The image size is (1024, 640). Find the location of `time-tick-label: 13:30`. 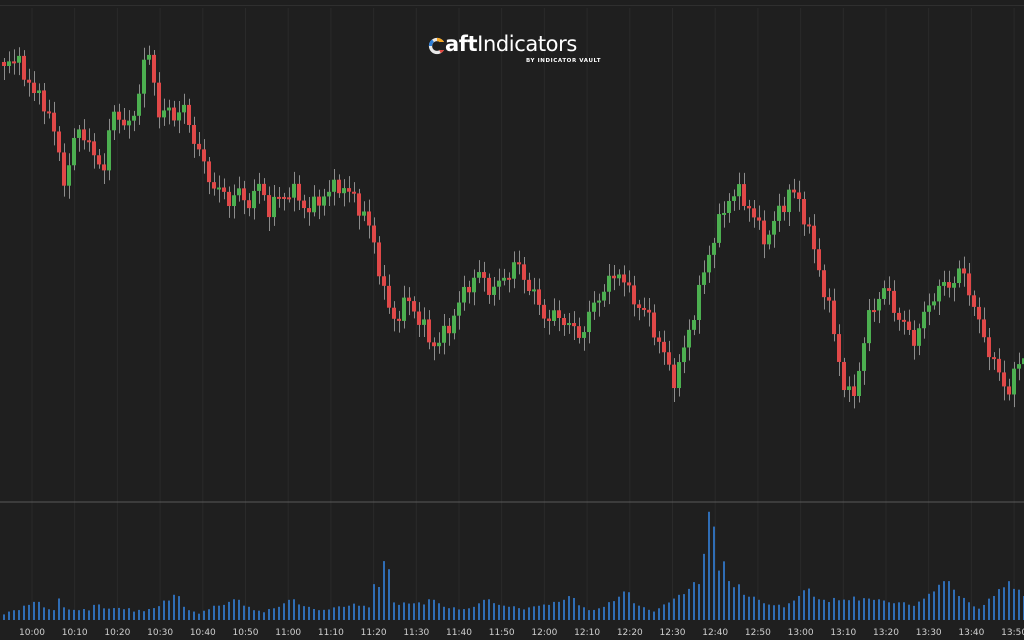

time-tick-label: 13:30 is located at coordinates (929, 633).